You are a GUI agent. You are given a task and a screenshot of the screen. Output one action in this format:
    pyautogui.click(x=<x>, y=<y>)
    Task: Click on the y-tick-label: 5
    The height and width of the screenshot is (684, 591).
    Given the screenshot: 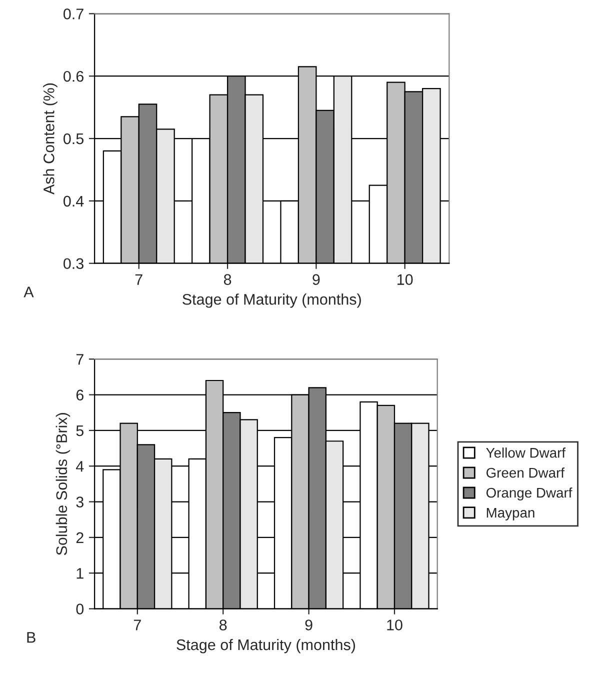 What is the action you would take?
    pyautogui.click(x=80, y=430)
    